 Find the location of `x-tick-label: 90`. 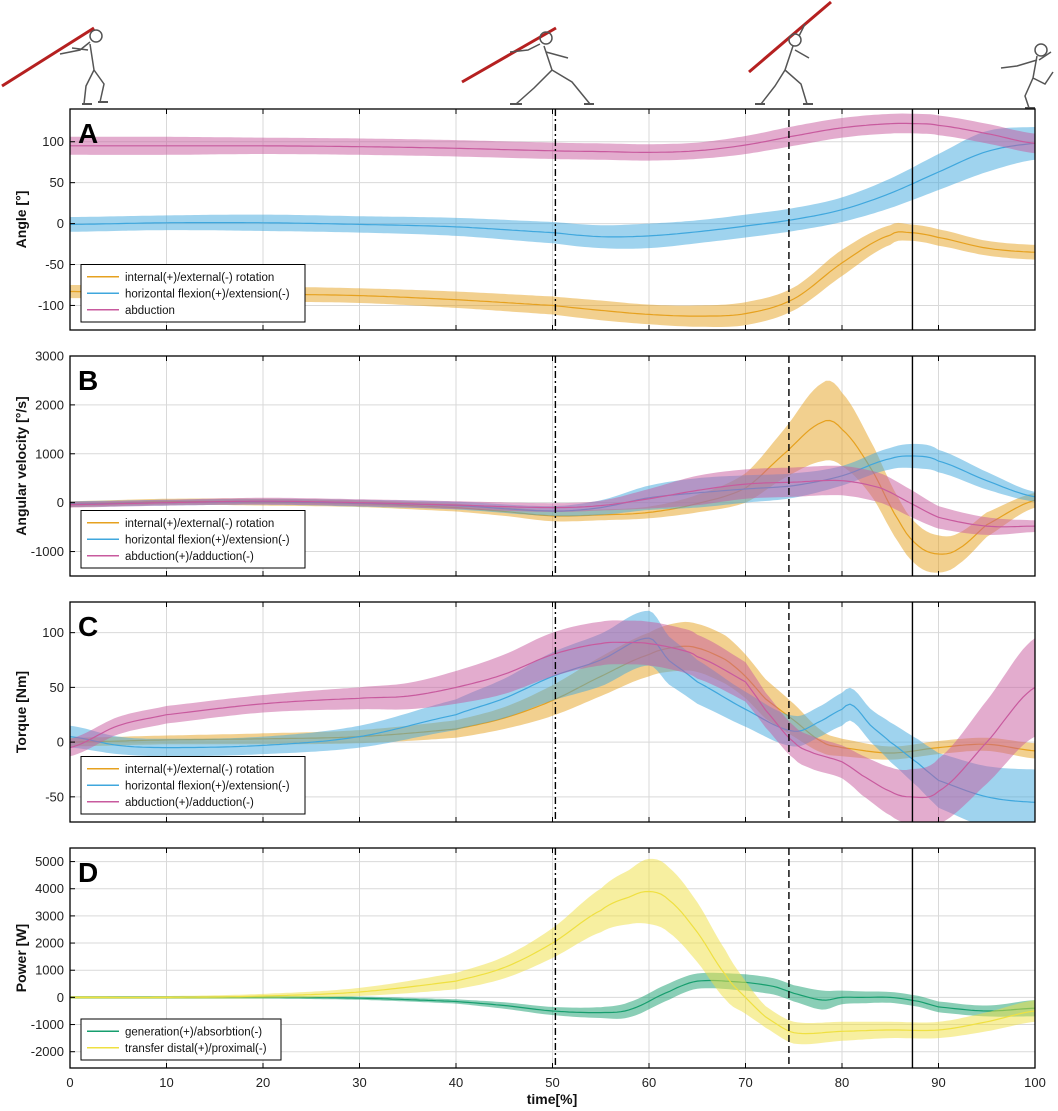

x-tick-label: 90 is located at coordinates (938, 1082).